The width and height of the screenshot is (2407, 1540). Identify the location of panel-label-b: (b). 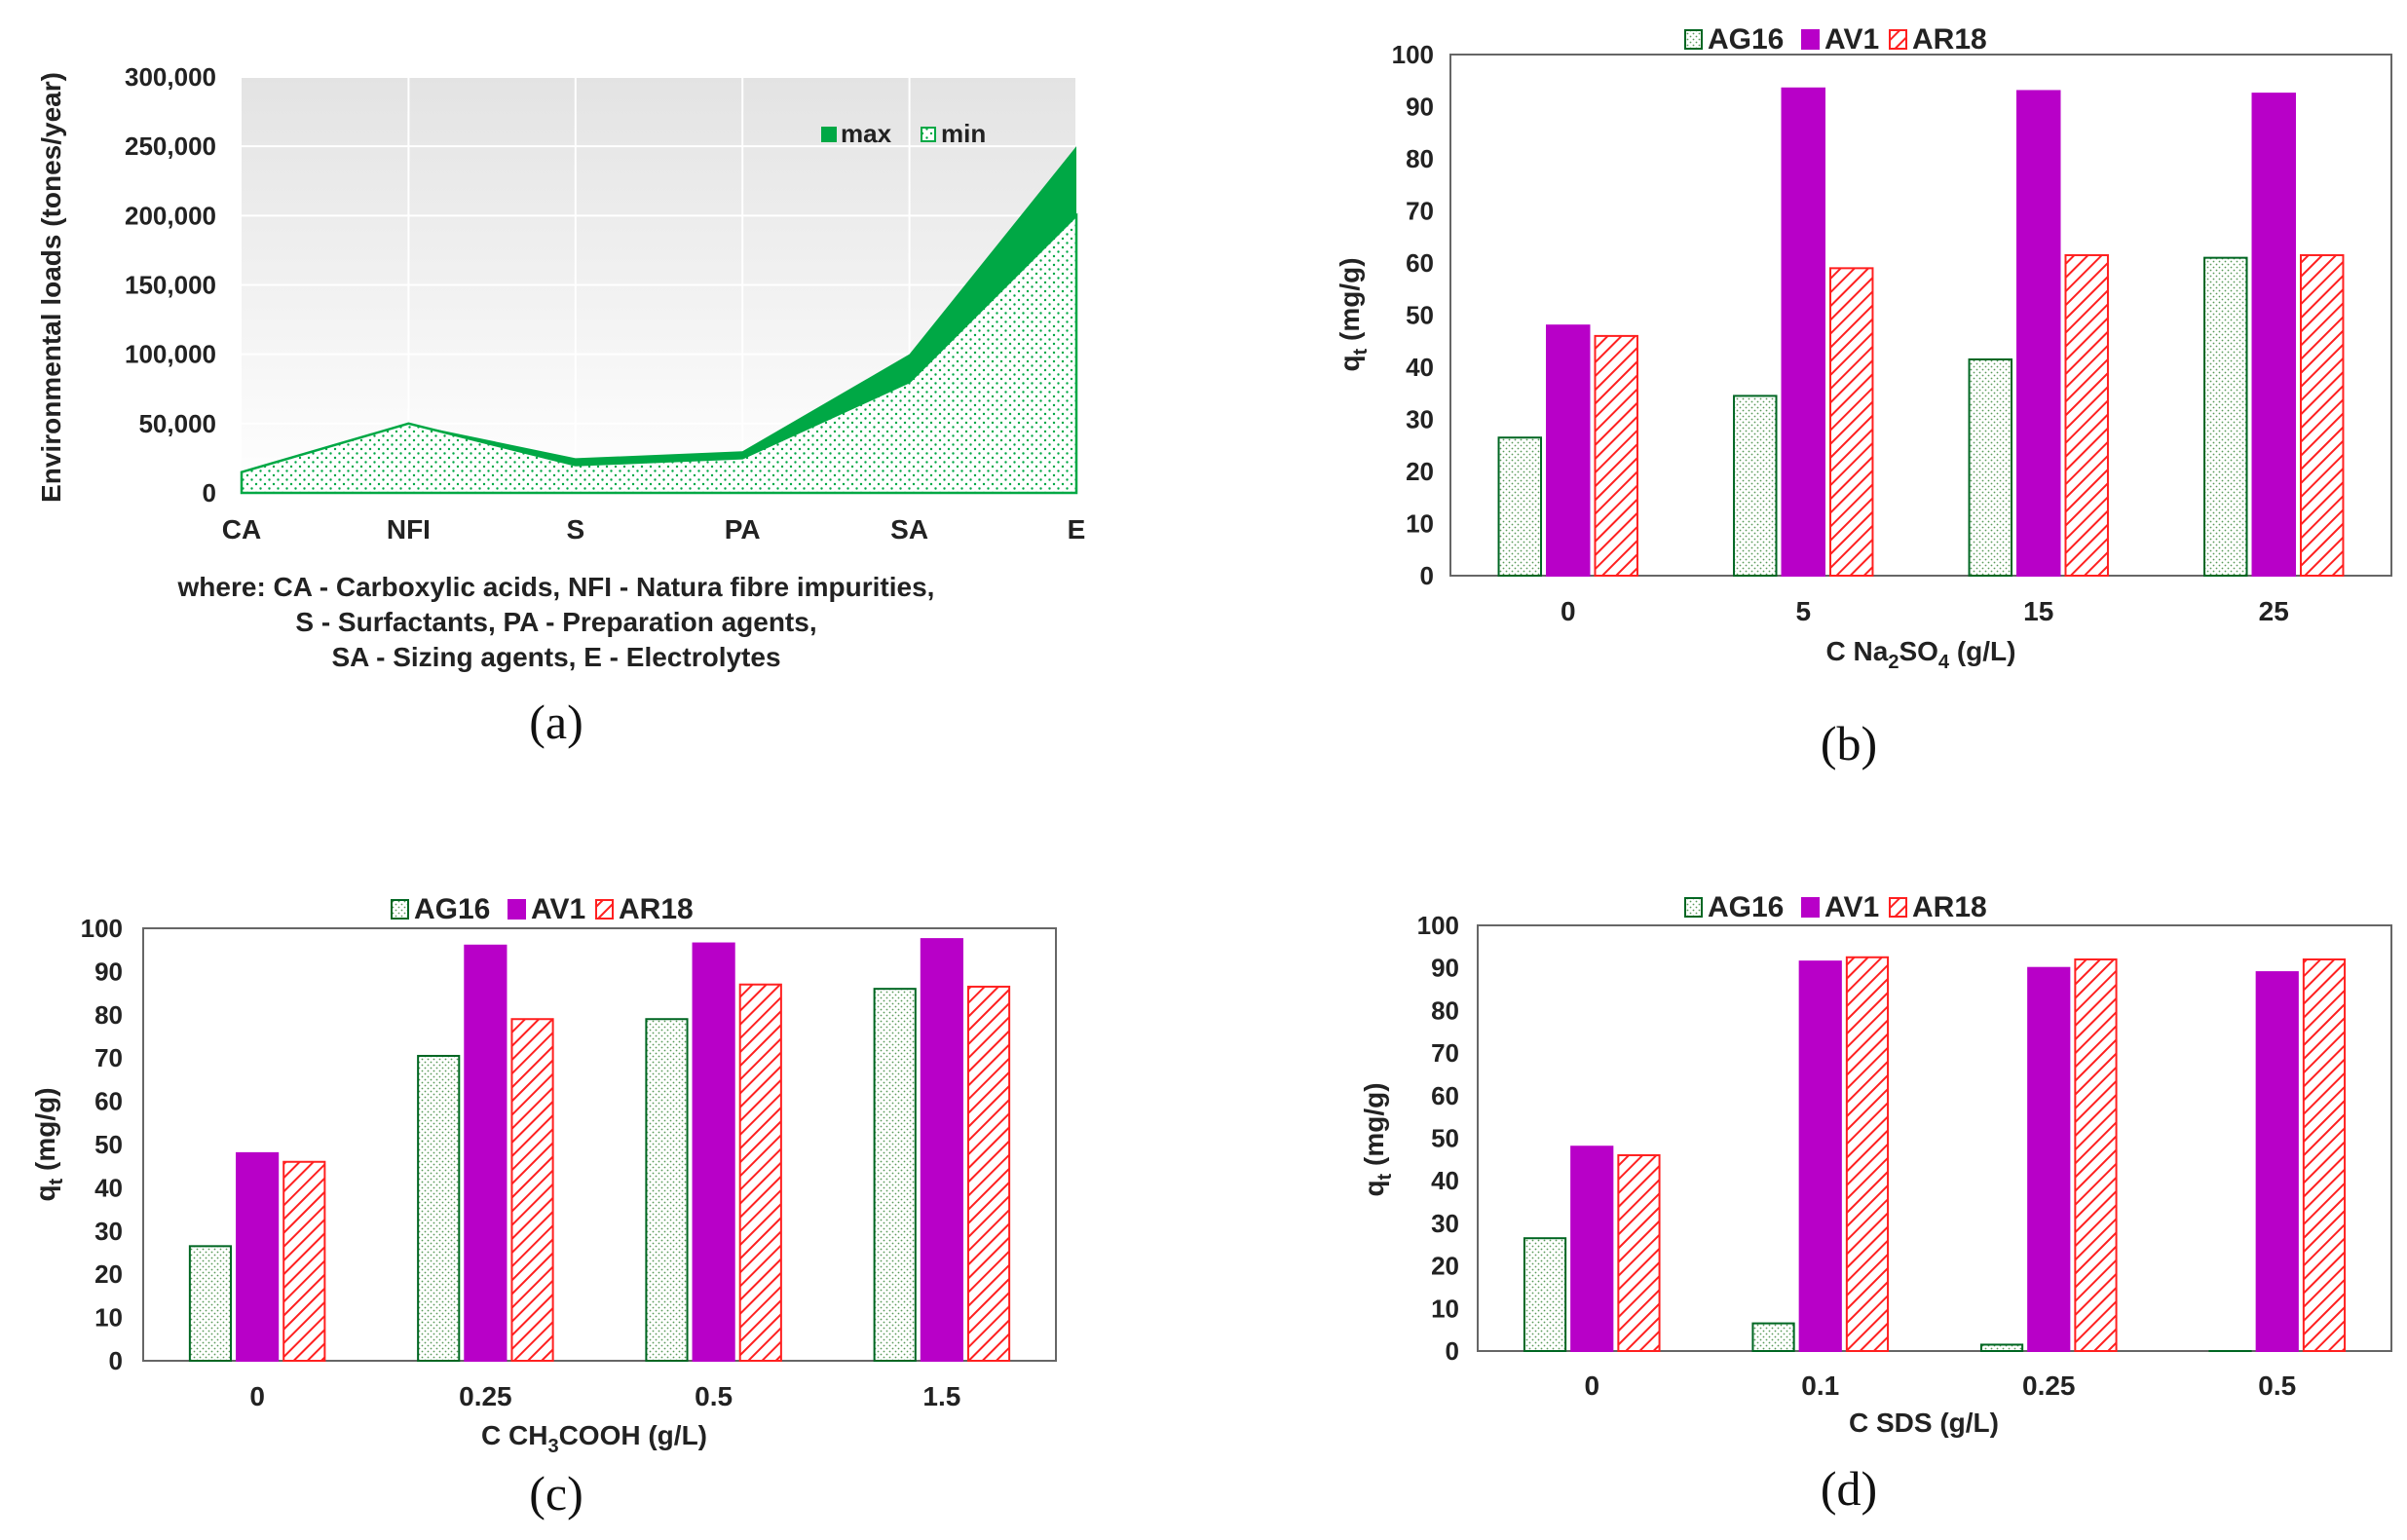
(1849, 743).